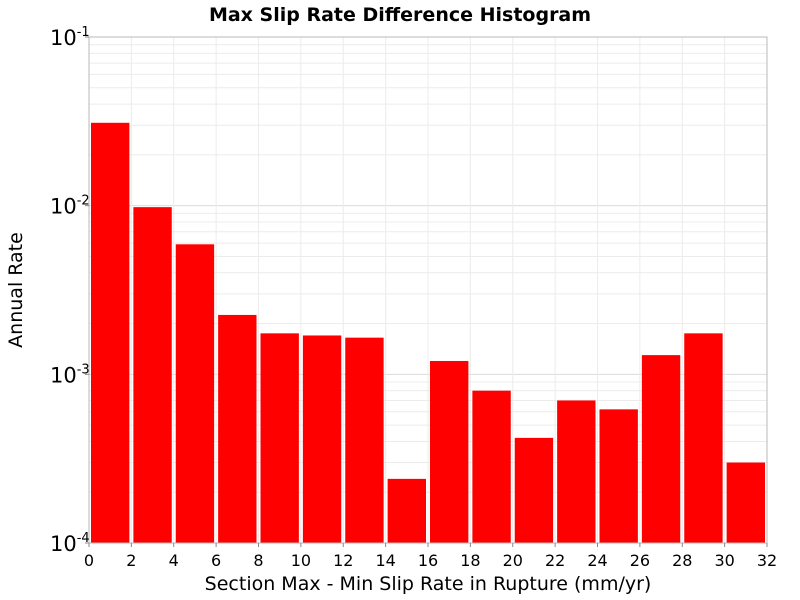 The width and height of the screenshot is (800, 600). What do you see at coordinates (513, 560) in the screenshot?
I see `x-tick-label: 20` at bounding box center [513, 560].